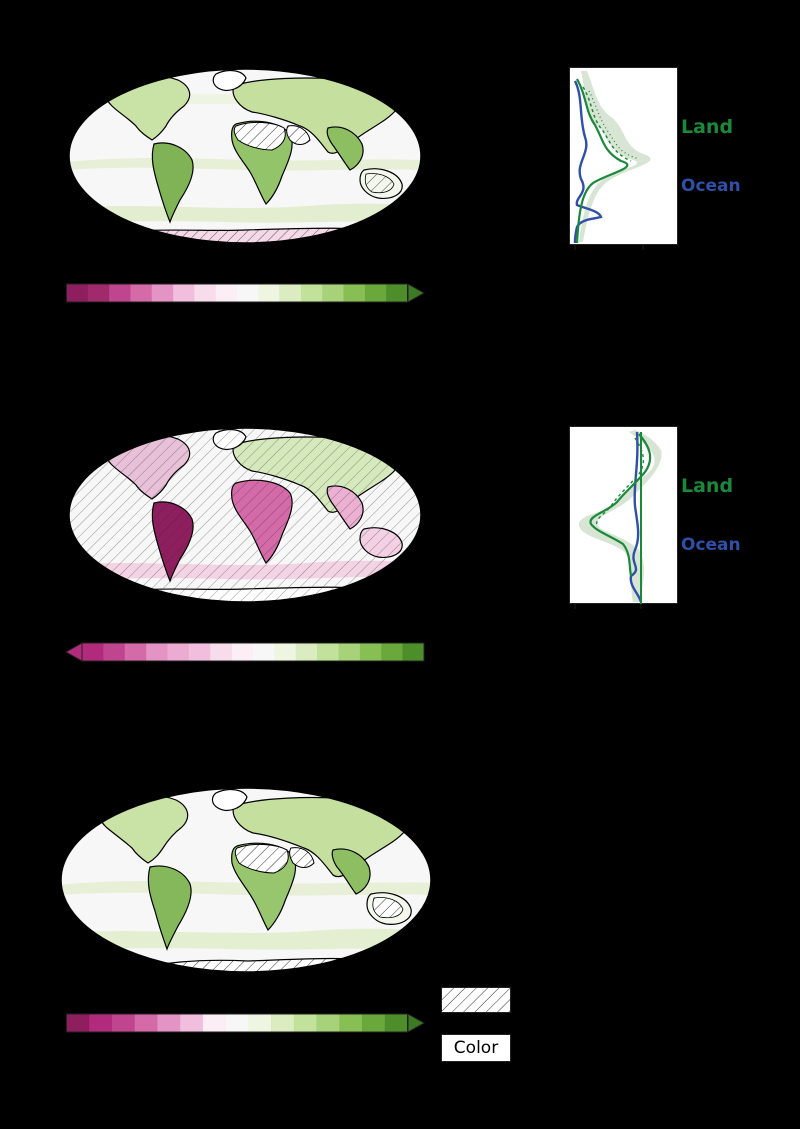 The height and width of the screenshot is (1129, 800). I want to click on profile-panel-1: Land Ocean, so click(659, 158).